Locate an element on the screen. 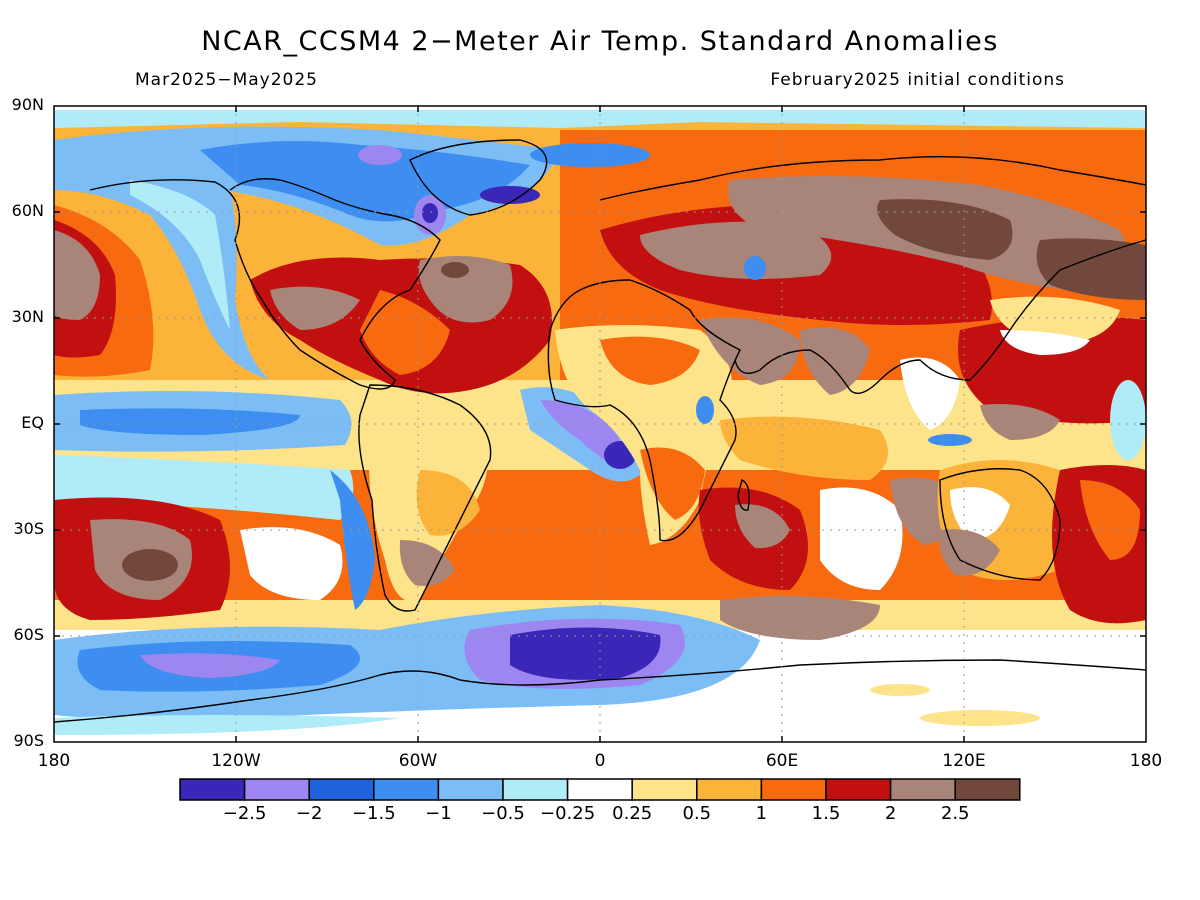 This screenshot has width=1200, height=900. colorbar-tick-label: −0.5 is located at coordinates (503, 813).